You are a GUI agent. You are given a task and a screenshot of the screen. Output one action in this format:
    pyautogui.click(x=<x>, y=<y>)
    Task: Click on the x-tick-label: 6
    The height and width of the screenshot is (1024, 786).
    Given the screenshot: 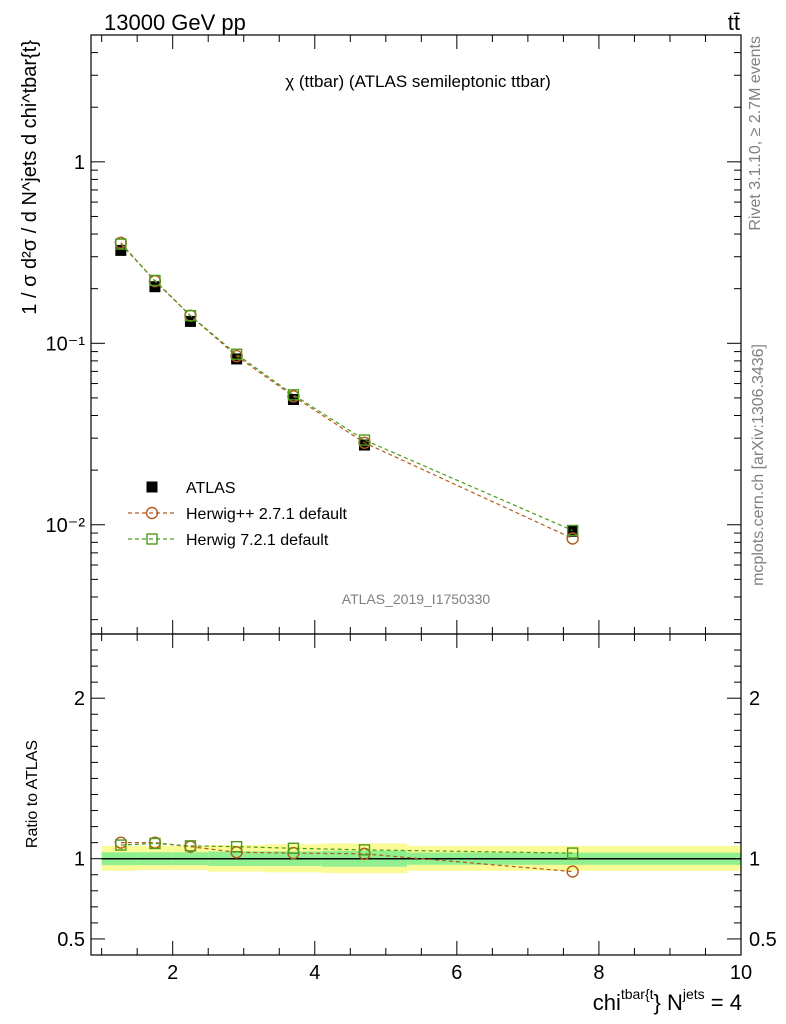 What is the action you would take?
    pyautogui.click(x=456, y=973)
    